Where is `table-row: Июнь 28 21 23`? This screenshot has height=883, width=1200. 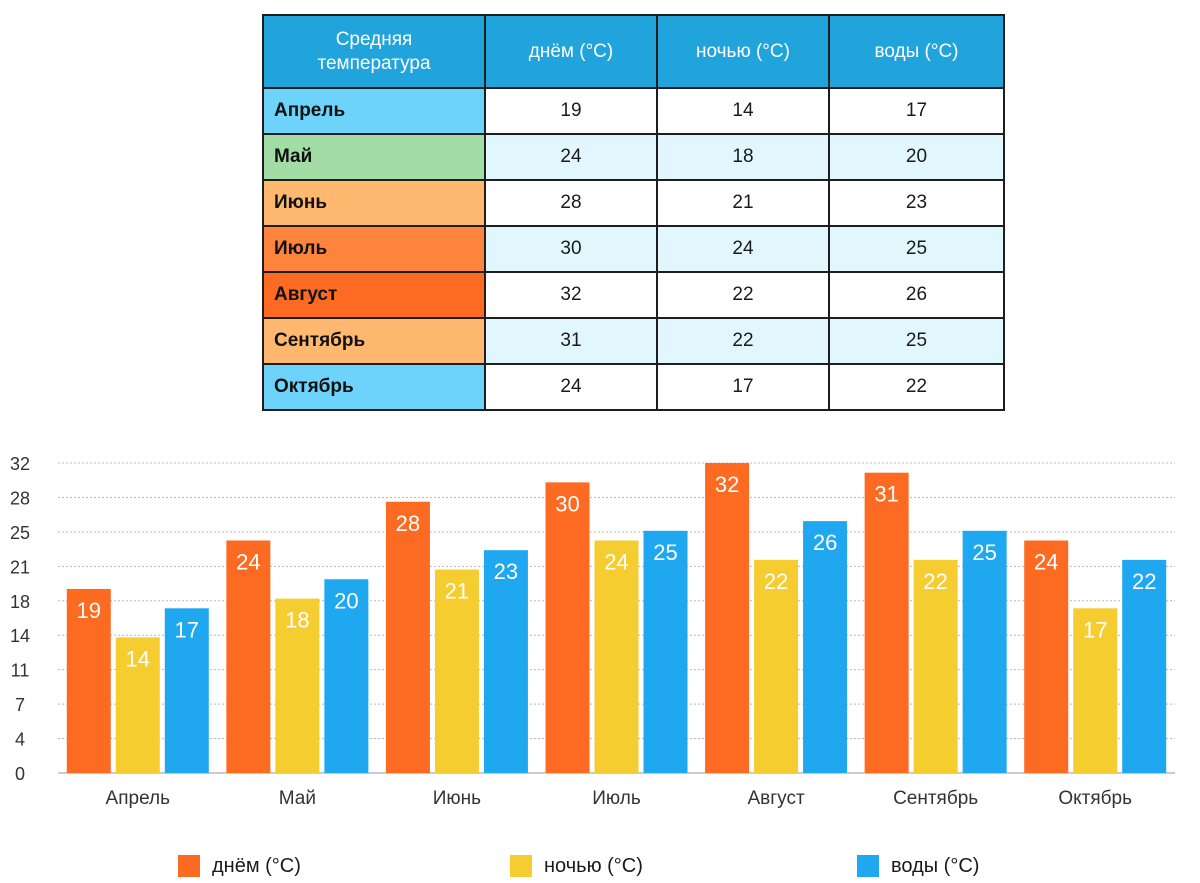 table-row: Июнь 28 21 23 is located at coordinates (633, 203).